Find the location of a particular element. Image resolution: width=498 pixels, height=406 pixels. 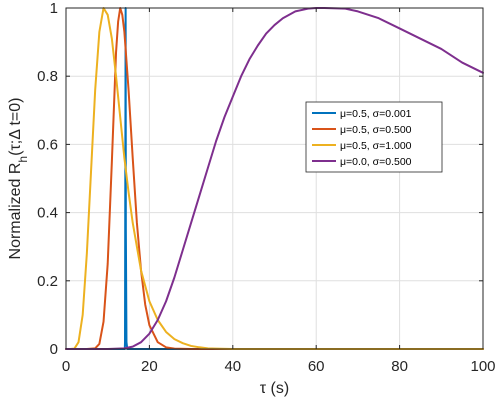

y-axis-label-args: (τ;Δ t=0) is located at coordinates (15, 127).